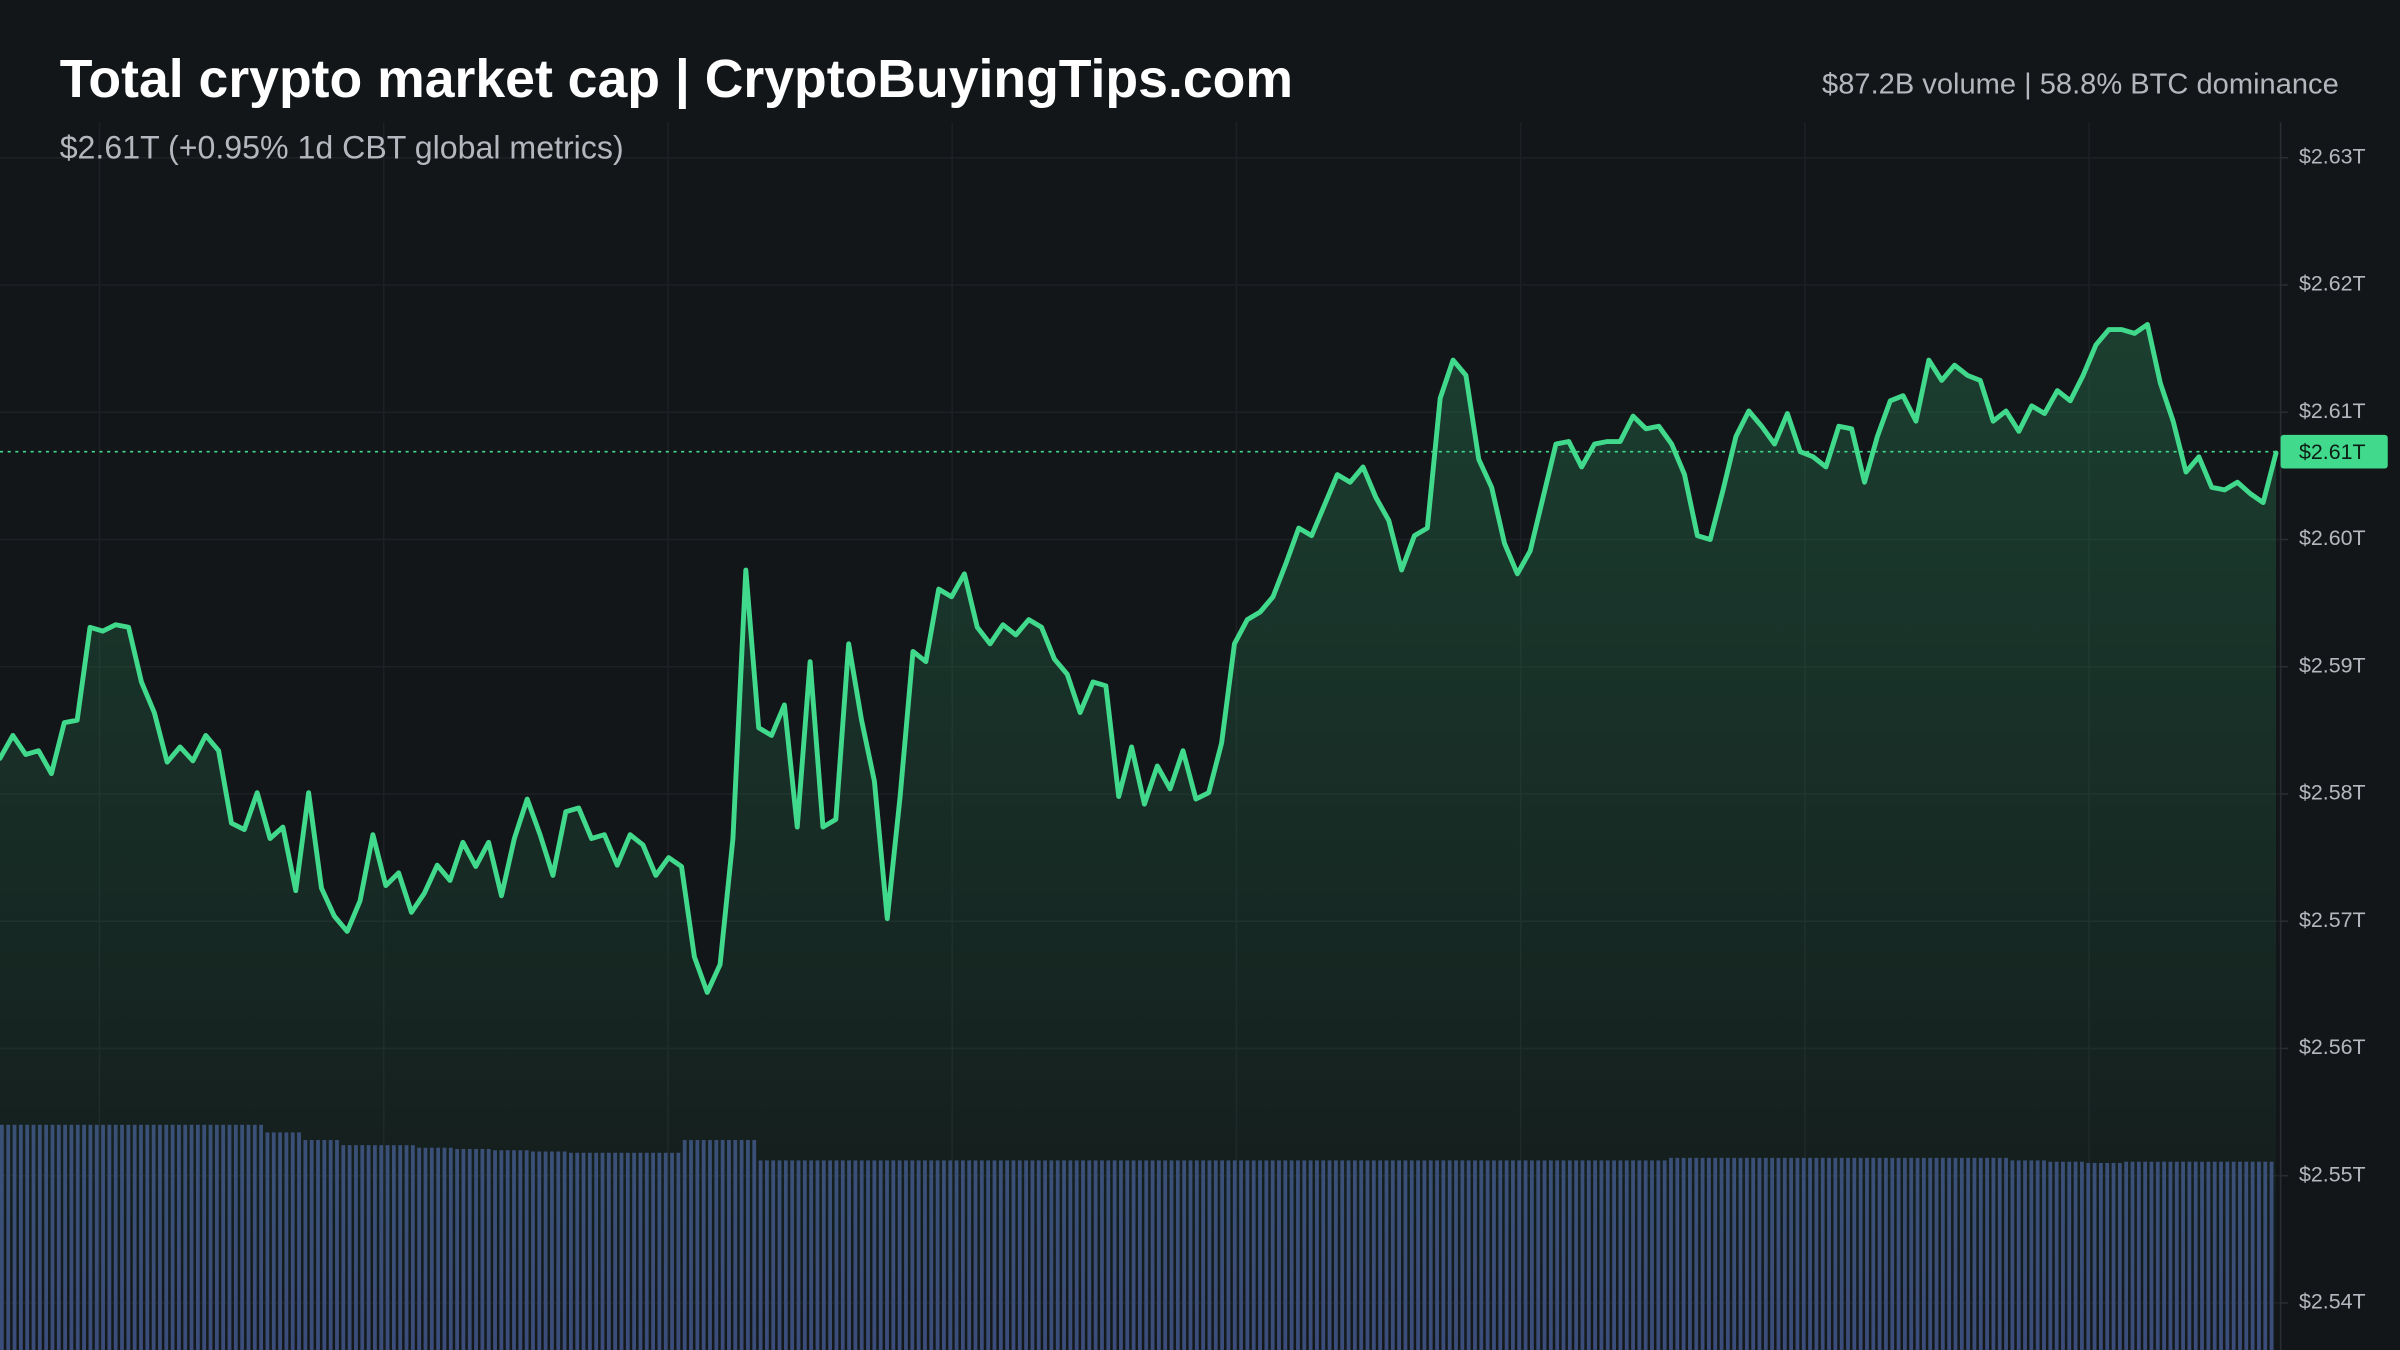 This screenshot has width=2400, height=1350. What do you see at coordinates (342, 147) in the screenshot?
I see `subtitle: $2.61T (+0.95% 1d CBT global metrics)` at bounding box center [342, 147].